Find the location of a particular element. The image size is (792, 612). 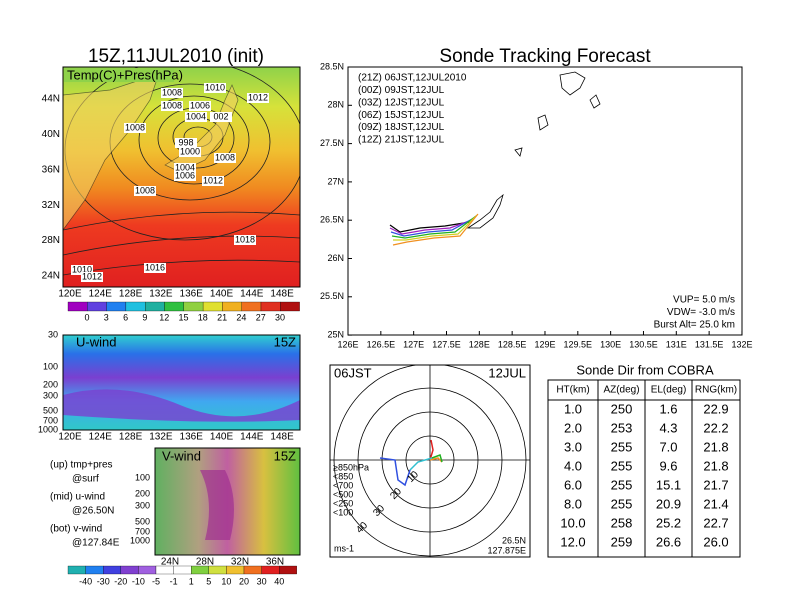

table-cell: 1.0 is located at coordinates (573, 408).